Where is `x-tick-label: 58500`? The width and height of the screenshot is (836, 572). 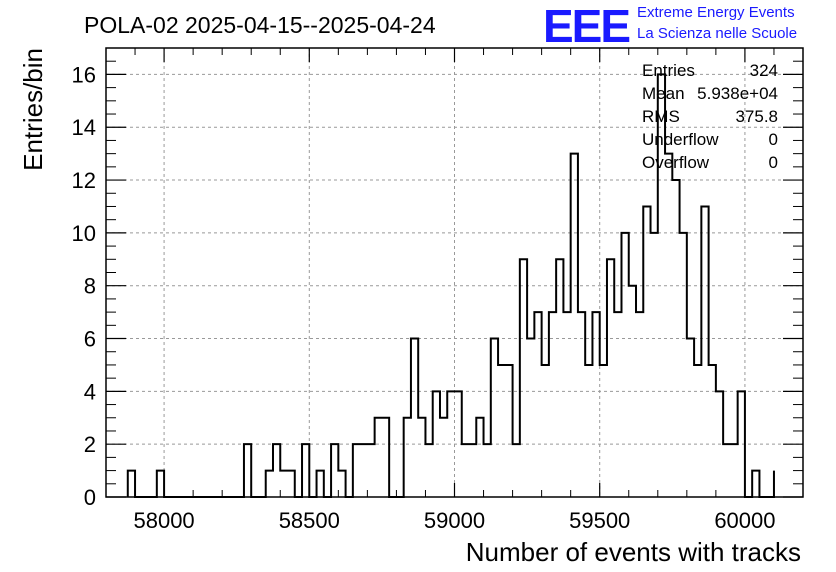 x-tick-label: 58500 is located at coordinates (309, 520).